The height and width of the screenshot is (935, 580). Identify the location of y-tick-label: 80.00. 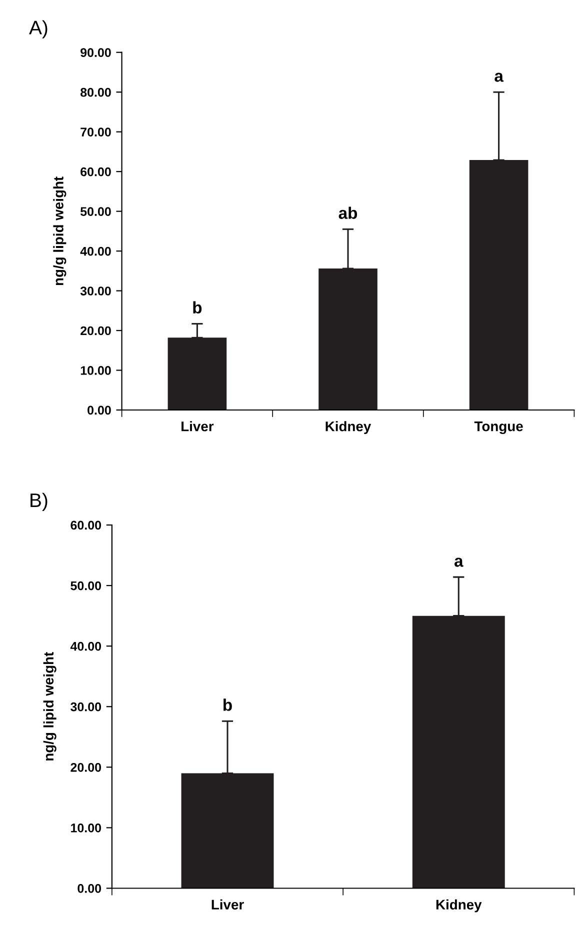
(95, 92).